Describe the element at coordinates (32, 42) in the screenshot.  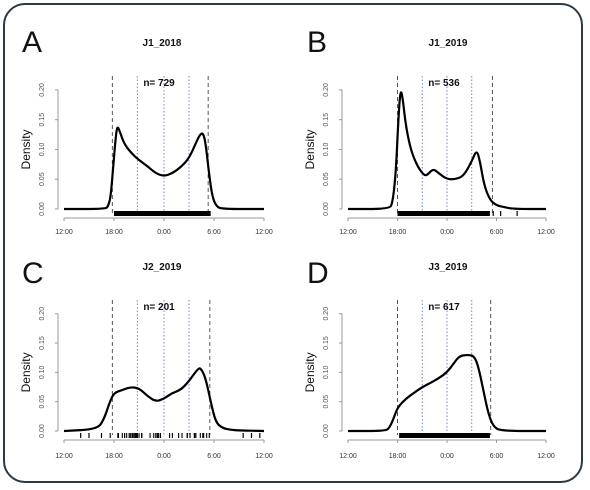
I see `panel-letter: A` at that location.